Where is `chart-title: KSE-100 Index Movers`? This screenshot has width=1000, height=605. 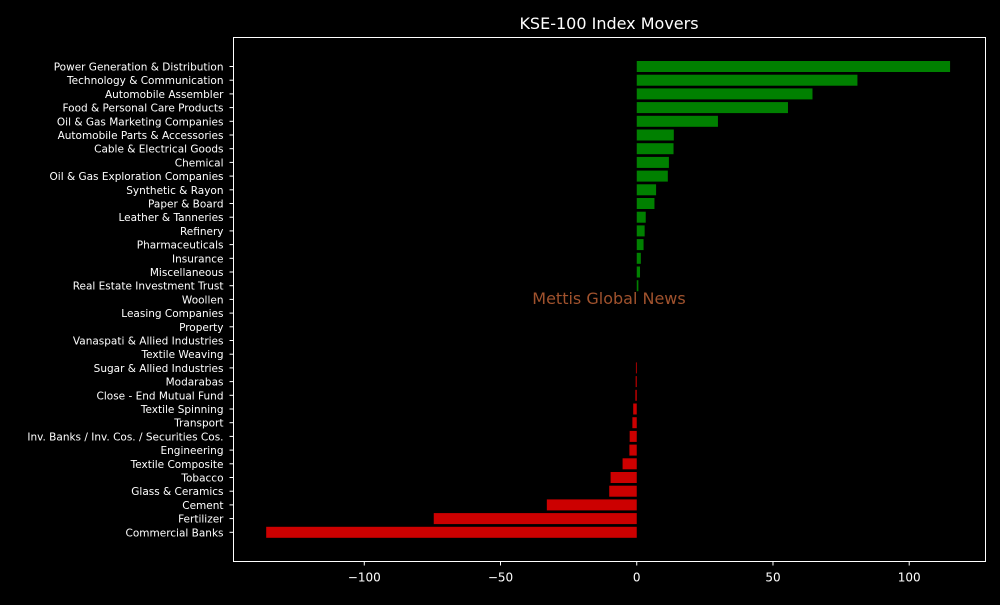 chart-title: KSE-100 Index Movers is located at coordinates (608, 23).